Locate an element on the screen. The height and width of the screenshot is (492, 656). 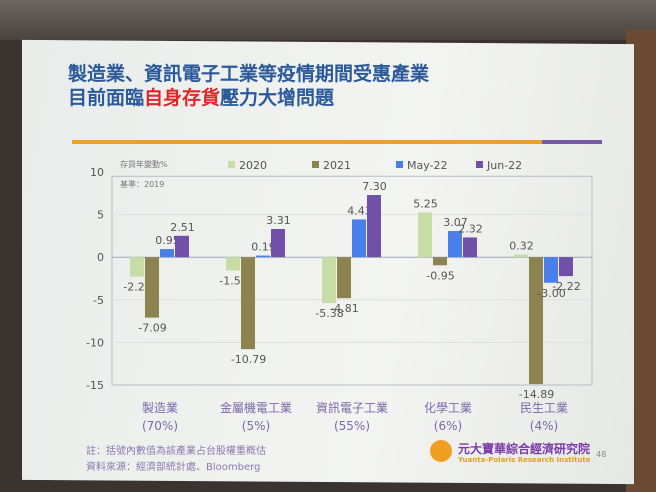
category-weight: (70%) is located at coordinates (160, 426).